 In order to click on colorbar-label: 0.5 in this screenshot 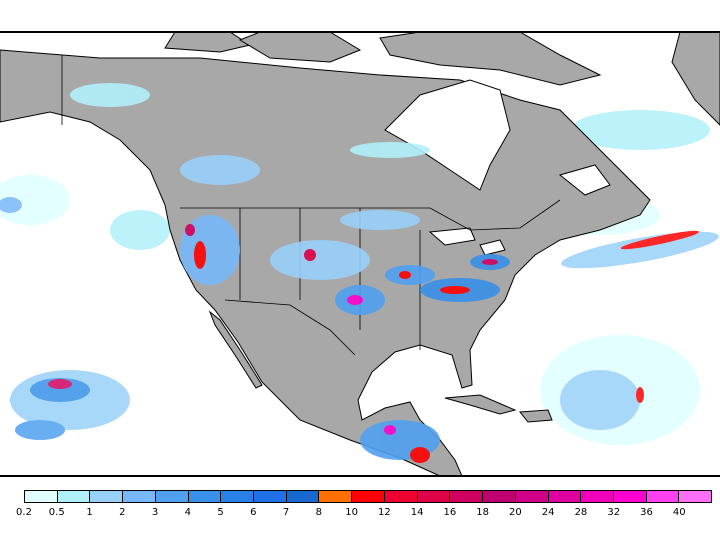, I will do `click(56, 512)`.